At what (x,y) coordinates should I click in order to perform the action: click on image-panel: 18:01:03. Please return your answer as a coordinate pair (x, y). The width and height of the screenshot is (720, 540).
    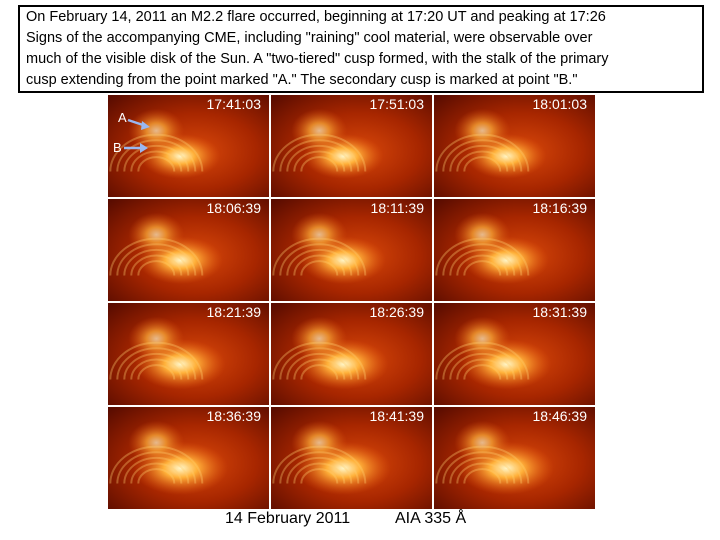
    Looking at the image, I should click on (514, 146).